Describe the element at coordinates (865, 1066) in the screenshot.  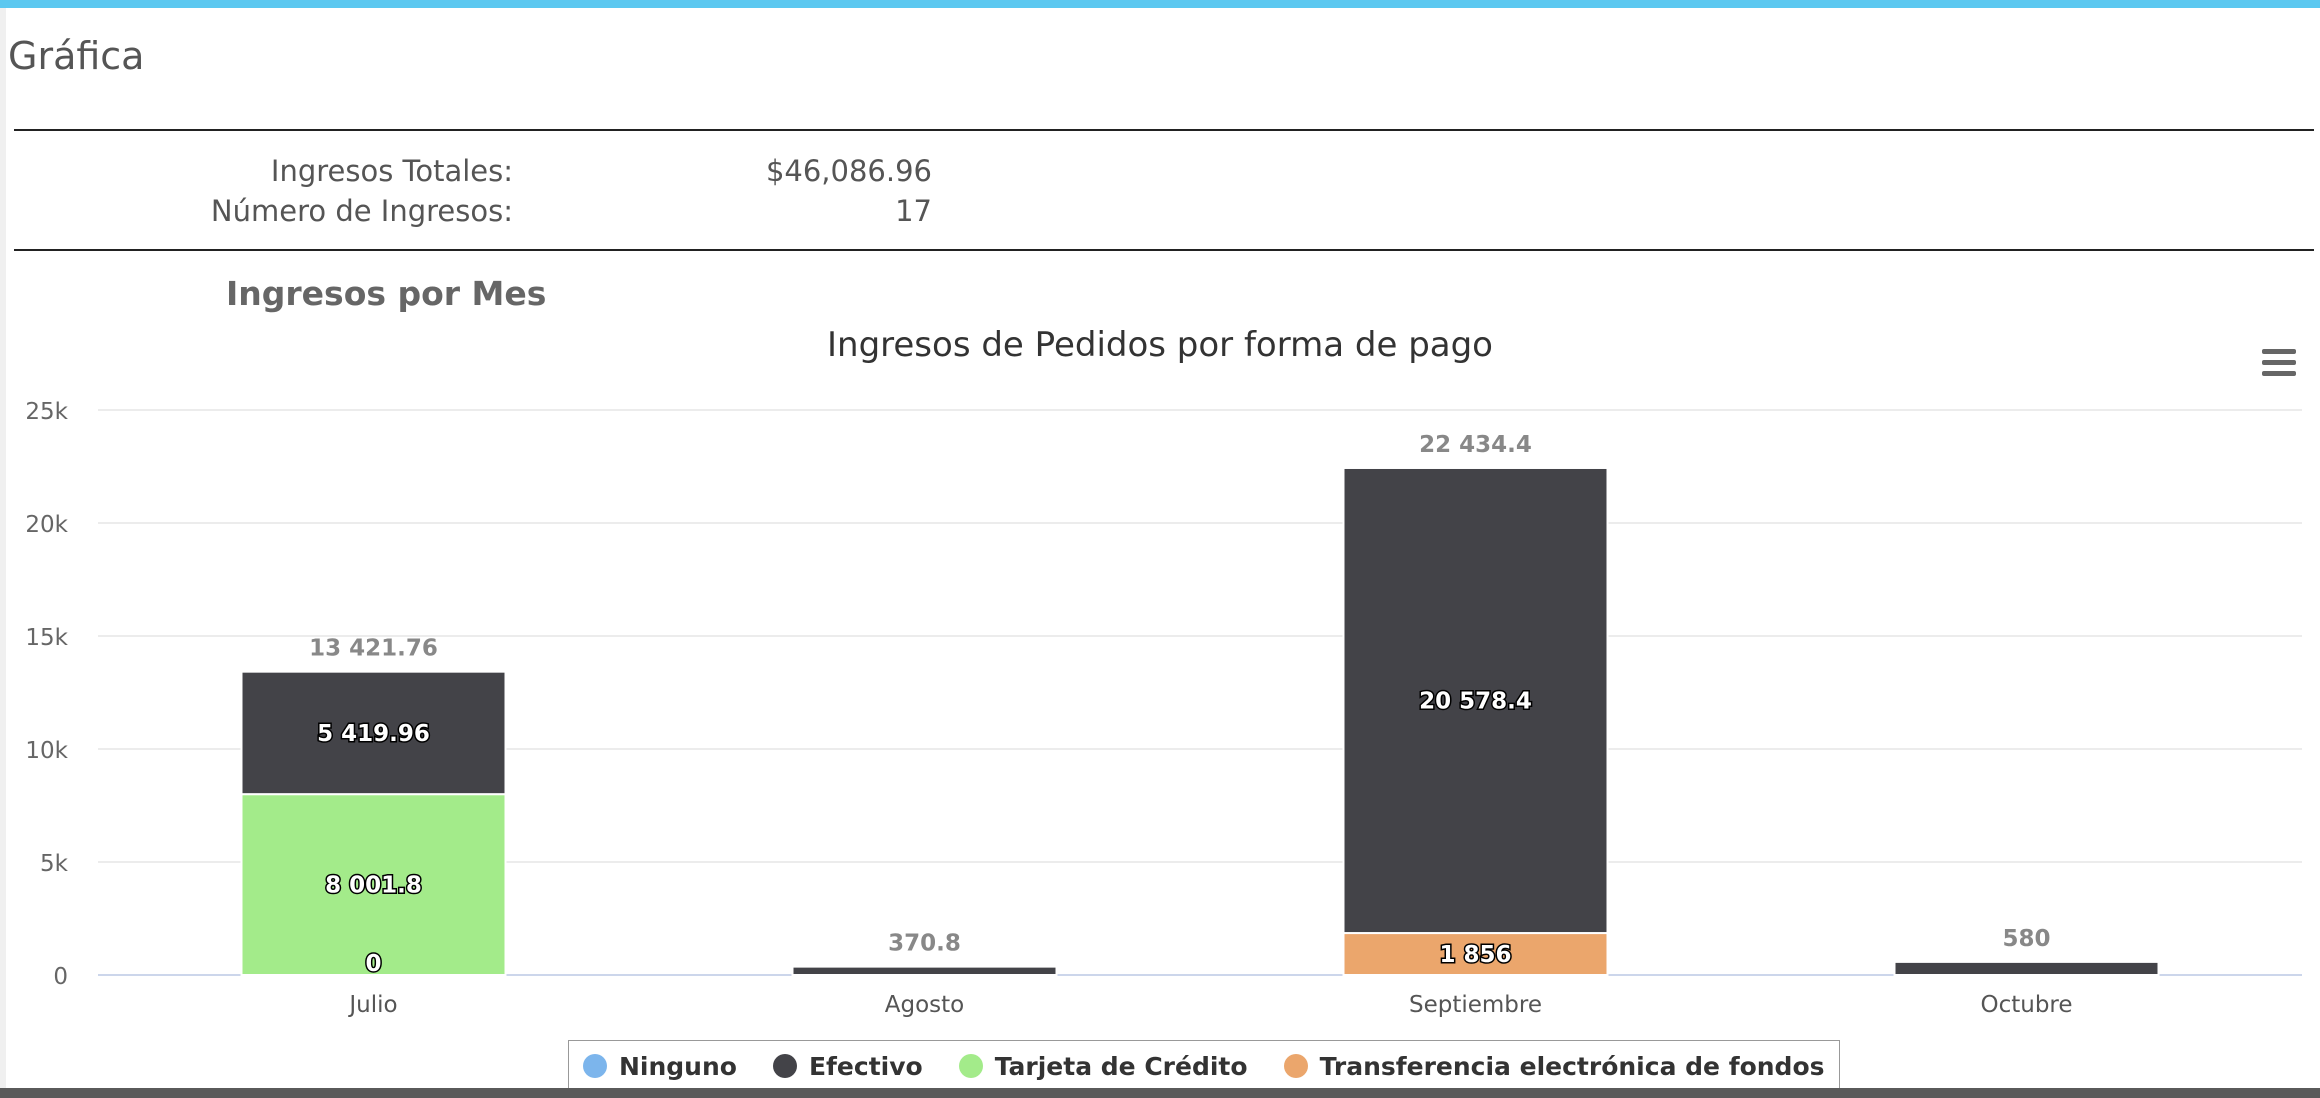
I see `legend-label: Efectivo` at that location.